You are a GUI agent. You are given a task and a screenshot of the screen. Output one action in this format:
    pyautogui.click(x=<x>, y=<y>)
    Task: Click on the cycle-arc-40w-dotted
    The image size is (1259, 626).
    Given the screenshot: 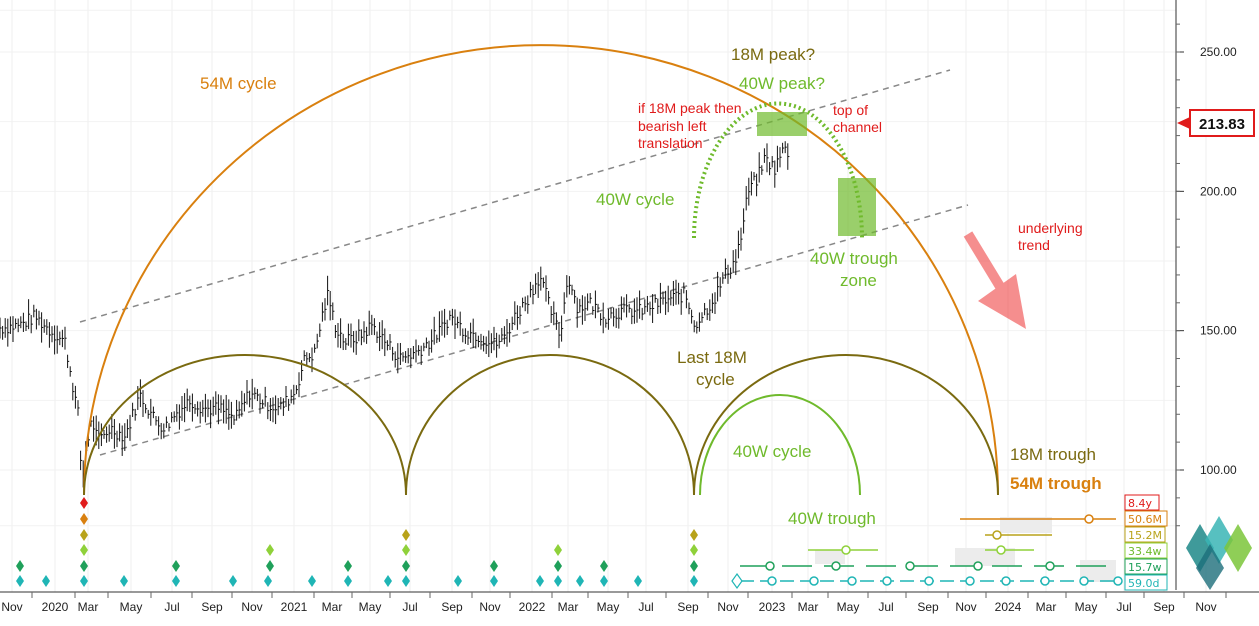 What is the action you would take?
    pyautogui.click(x=778, y=170)
    